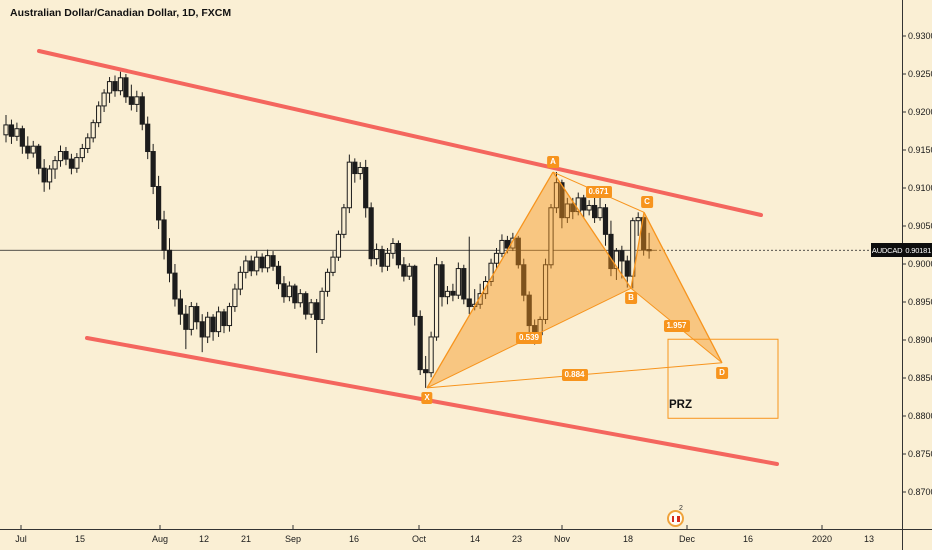 The height and width of the screenshot is (550, 932). I want to click on last-price-value: 0.90181, so click(918, 250).